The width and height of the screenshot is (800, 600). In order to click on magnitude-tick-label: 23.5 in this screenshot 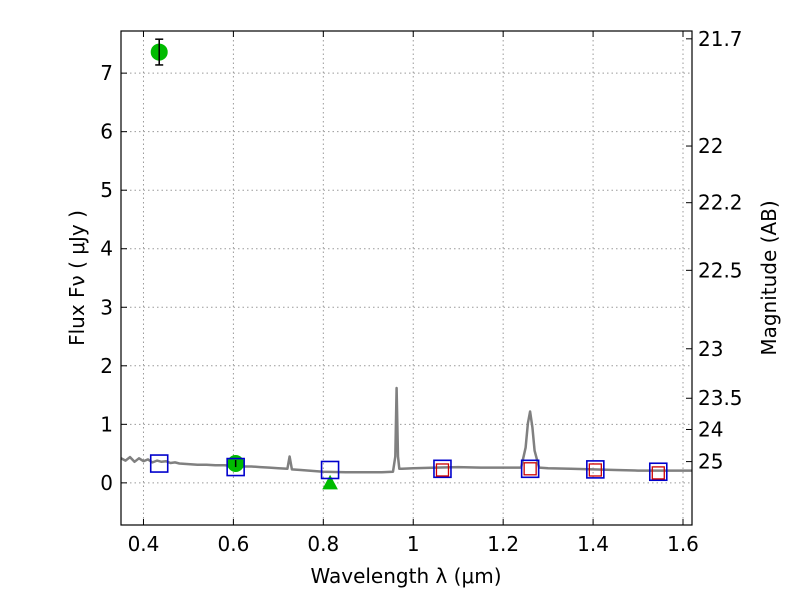, I will do `click(720, 398)`.